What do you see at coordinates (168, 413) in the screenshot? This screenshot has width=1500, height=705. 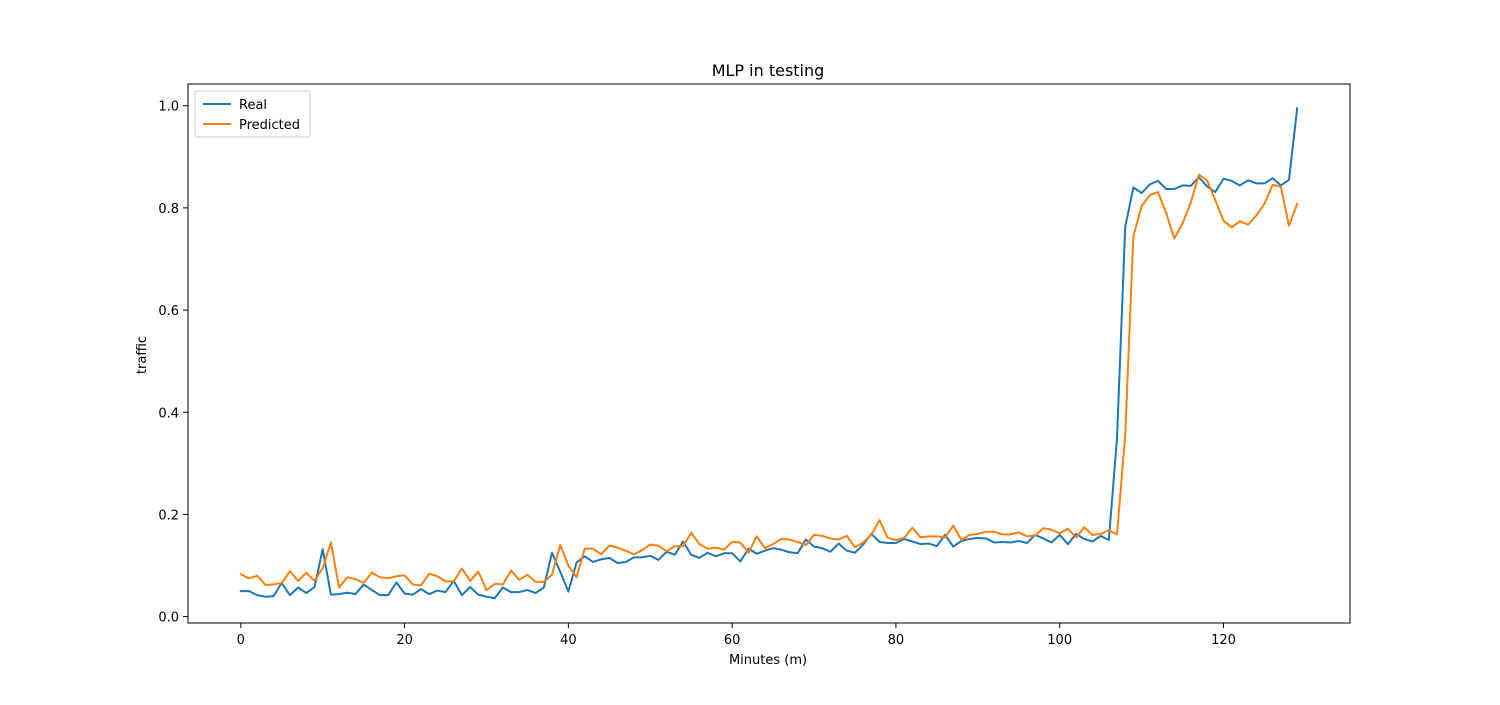 I see `y-tick-label: 0.4` at bounding box center [168, 413].